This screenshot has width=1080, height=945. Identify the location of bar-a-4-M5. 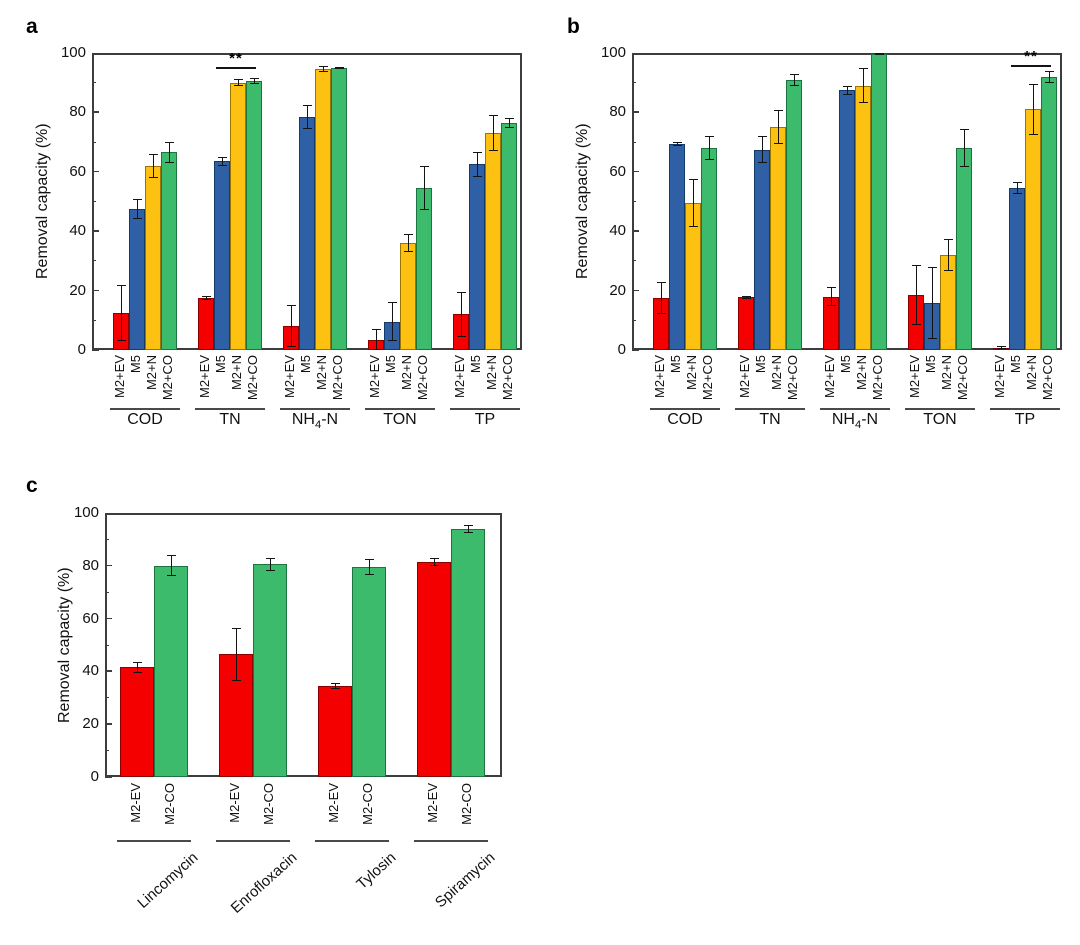
(477, 257).